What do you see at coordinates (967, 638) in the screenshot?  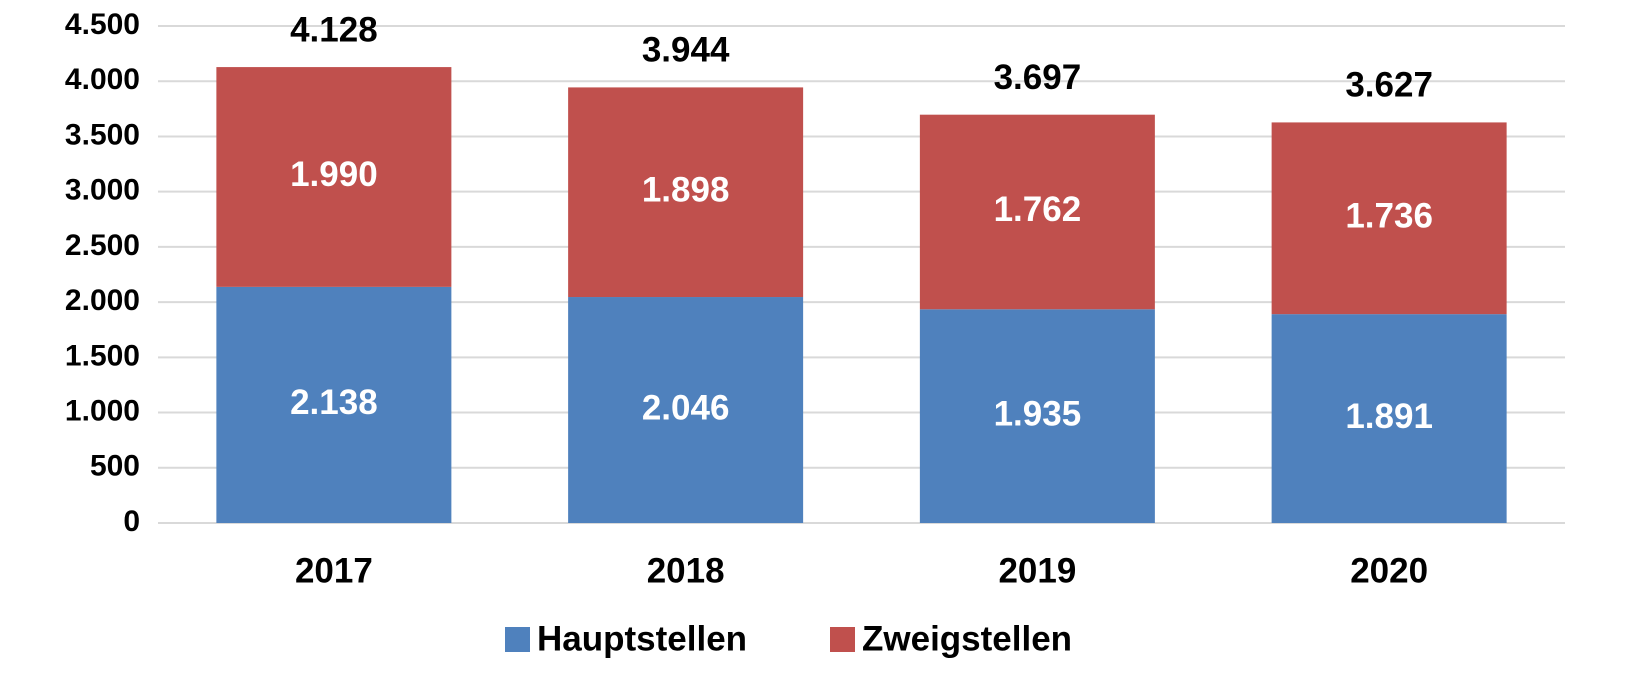 I see `legend-label: Zweigstellen` at bounding box center [967, 638].